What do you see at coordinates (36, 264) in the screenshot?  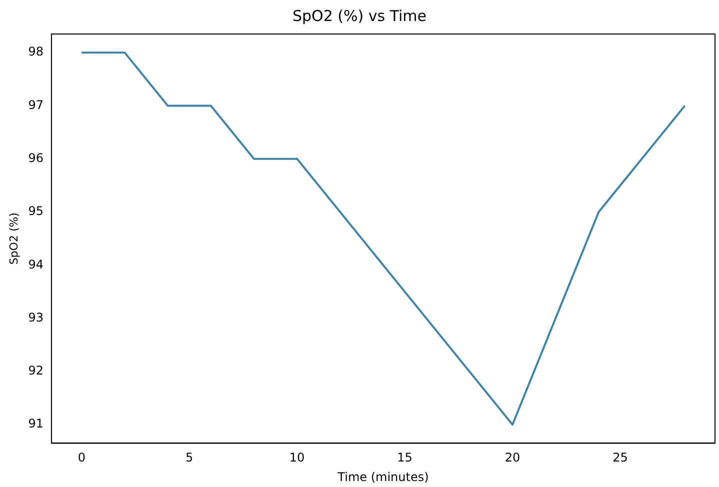 I see `y-tick-label: 94` at bounding box center [36, 264].